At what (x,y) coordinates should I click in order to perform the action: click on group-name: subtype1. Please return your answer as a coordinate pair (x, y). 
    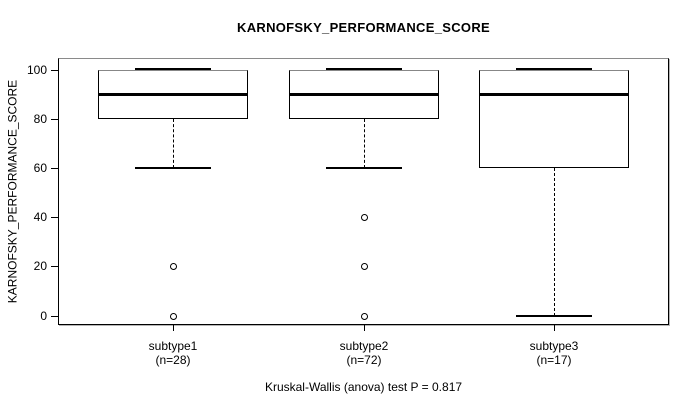
    Looking at the image, I should click on (173, 346).